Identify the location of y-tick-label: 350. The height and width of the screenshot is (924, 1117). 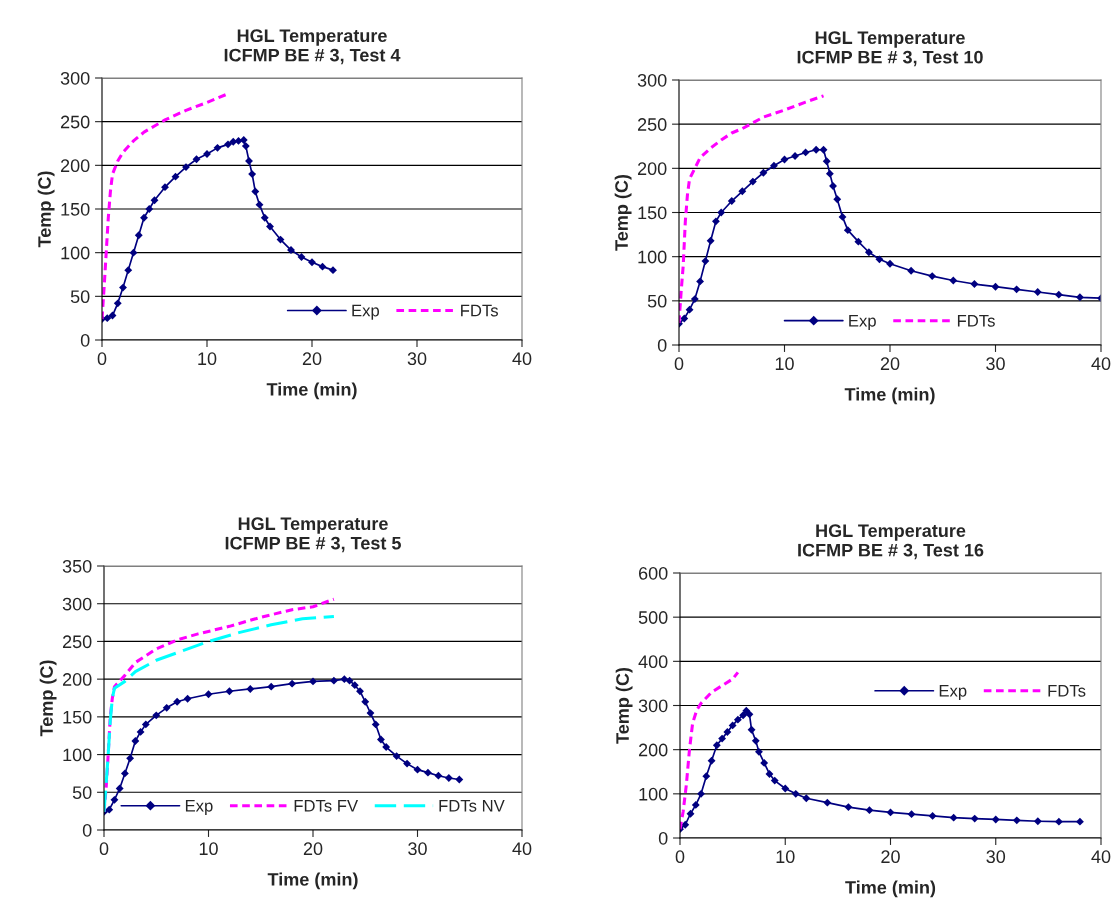
(77, 566).